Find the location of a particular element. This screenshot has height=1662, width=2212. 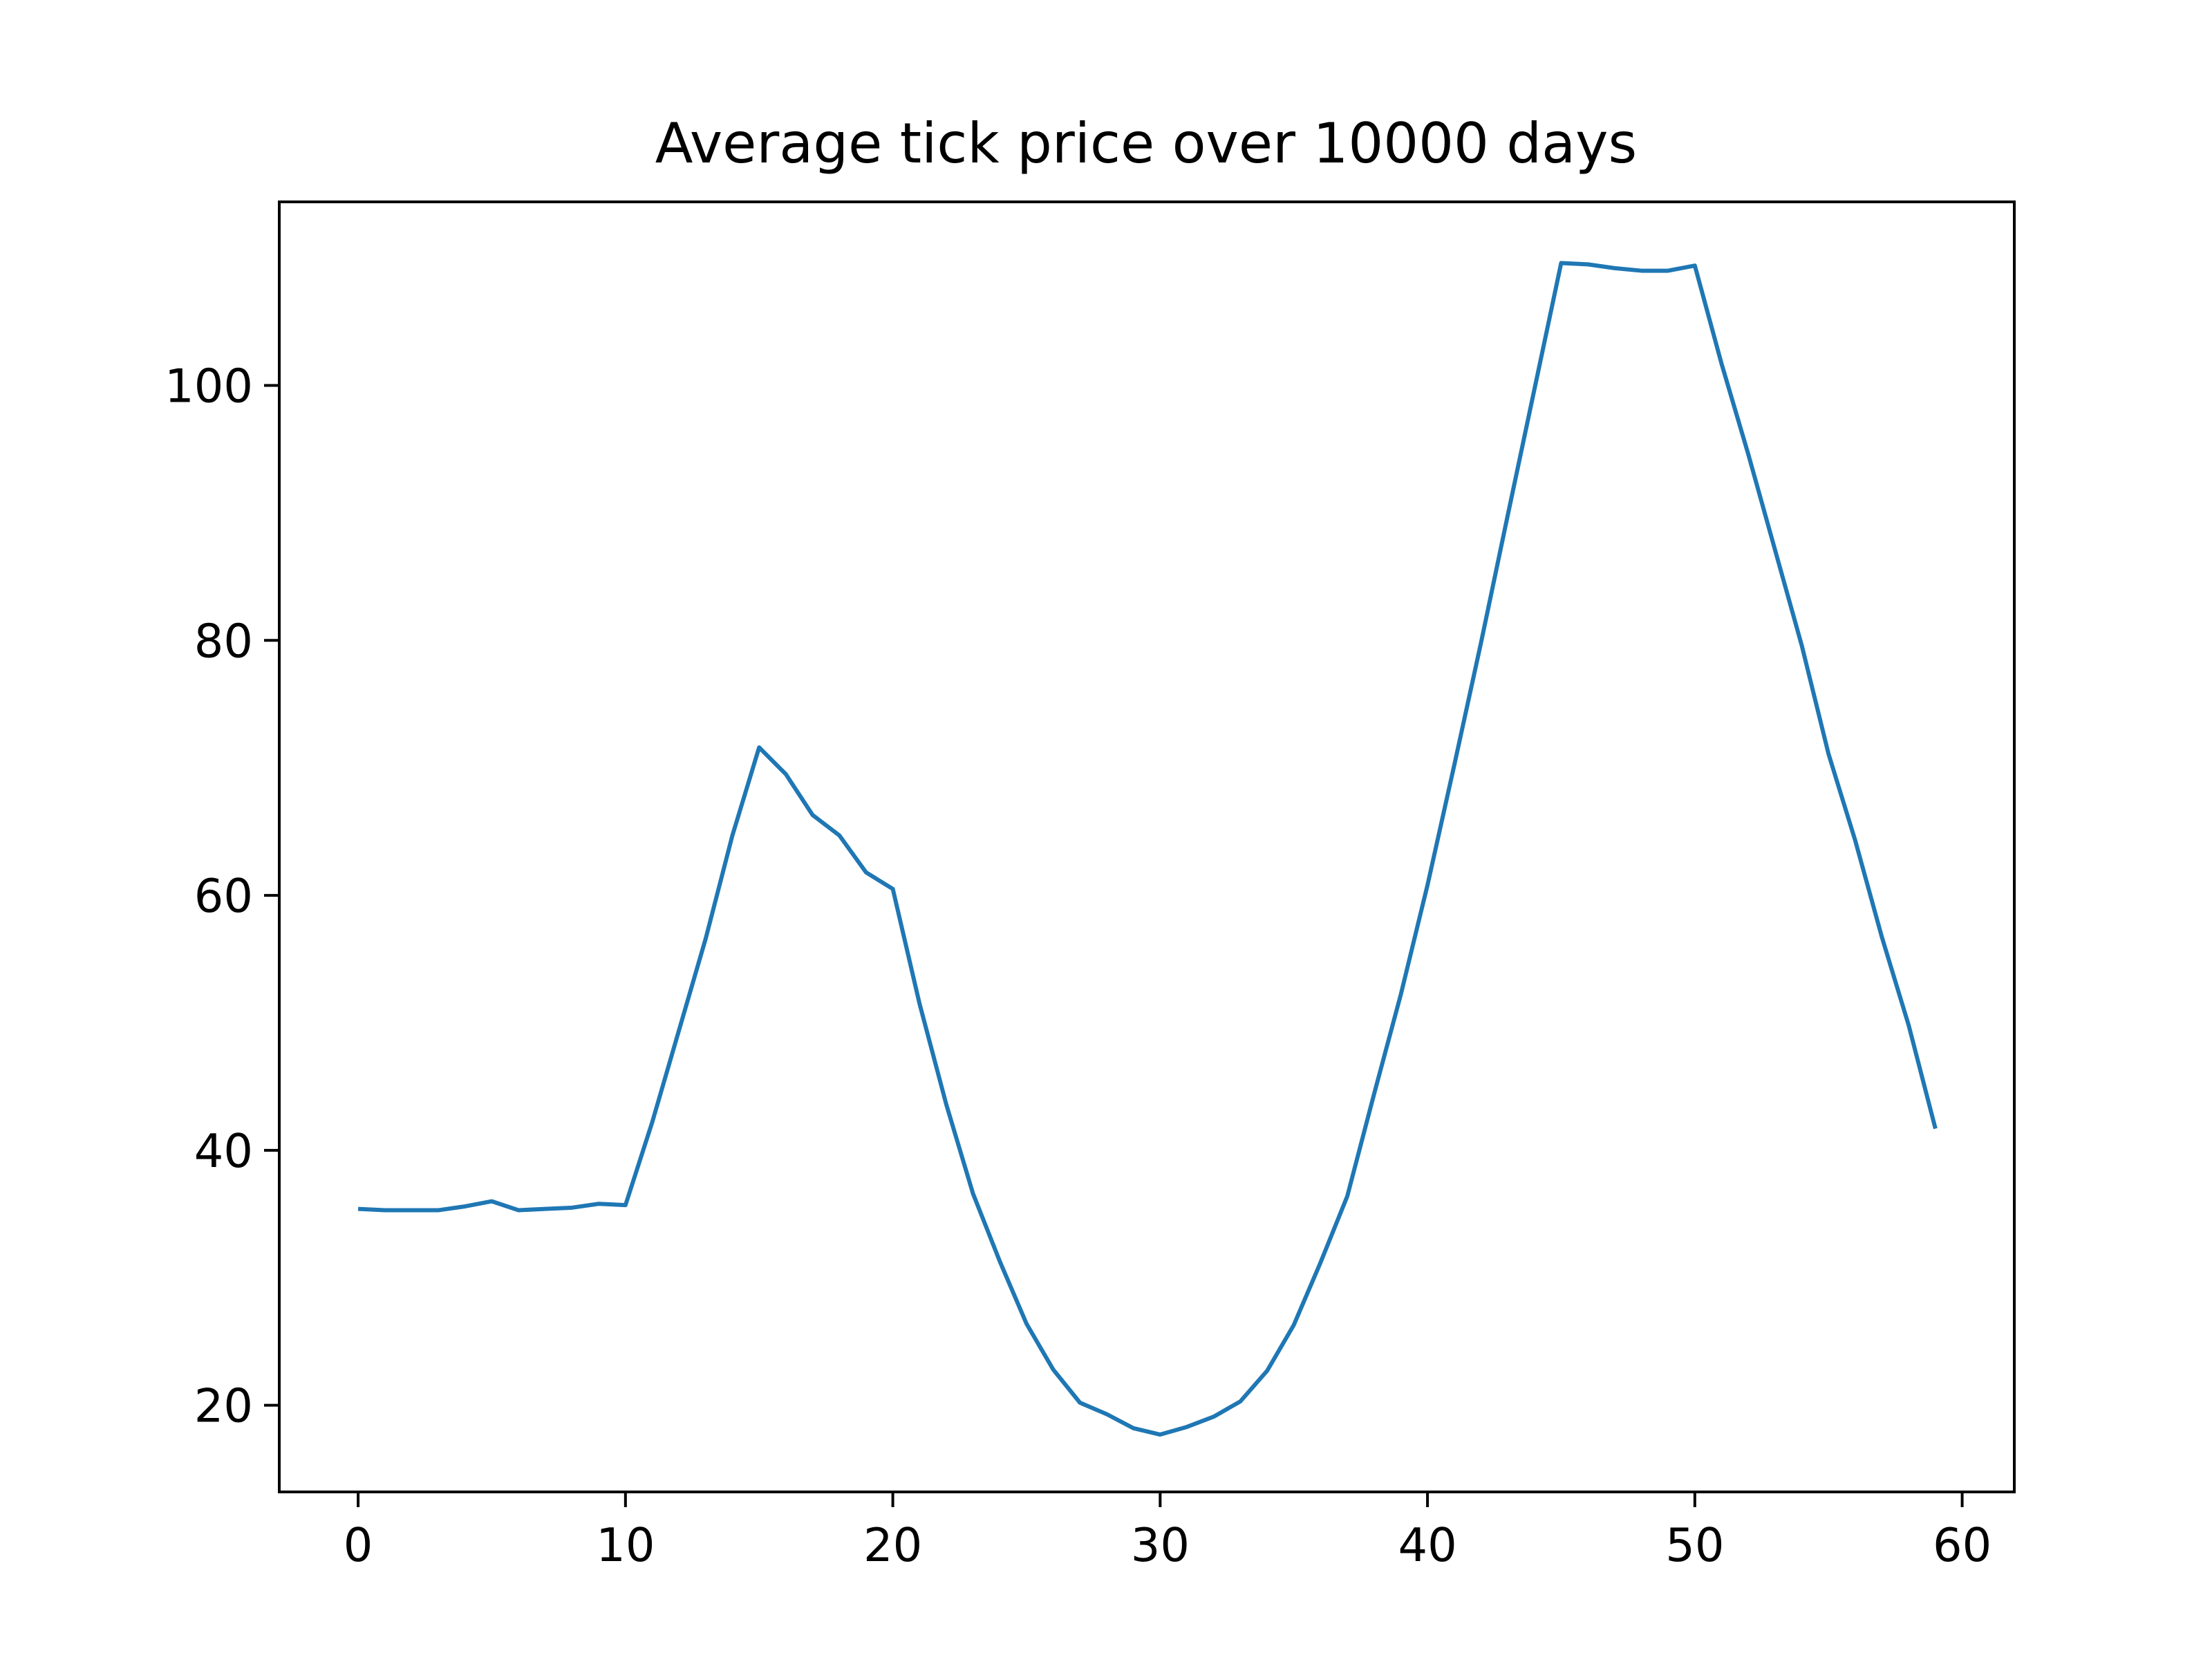

y-tick-label: 60 is located at coordinates (223, 896).